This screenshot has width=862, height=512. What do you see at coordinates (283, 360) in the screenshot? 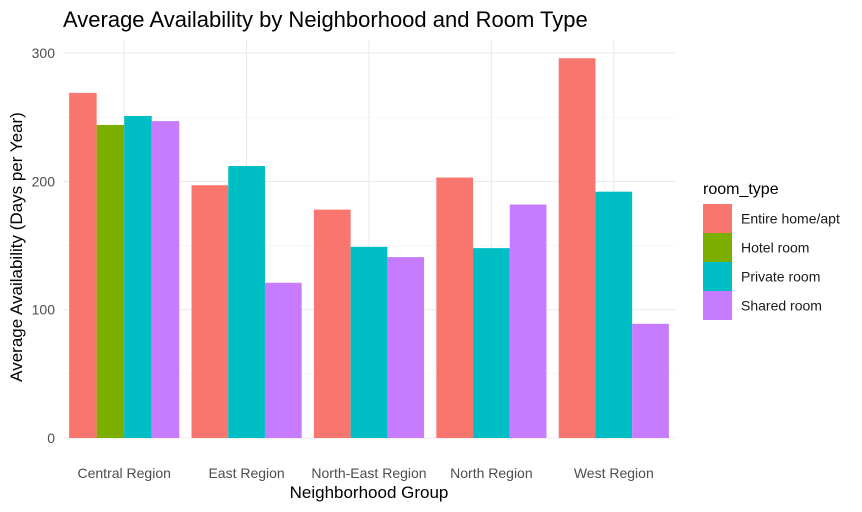
I see `bar: East Region — Shared room: 121` at bounding box center [283, 360].